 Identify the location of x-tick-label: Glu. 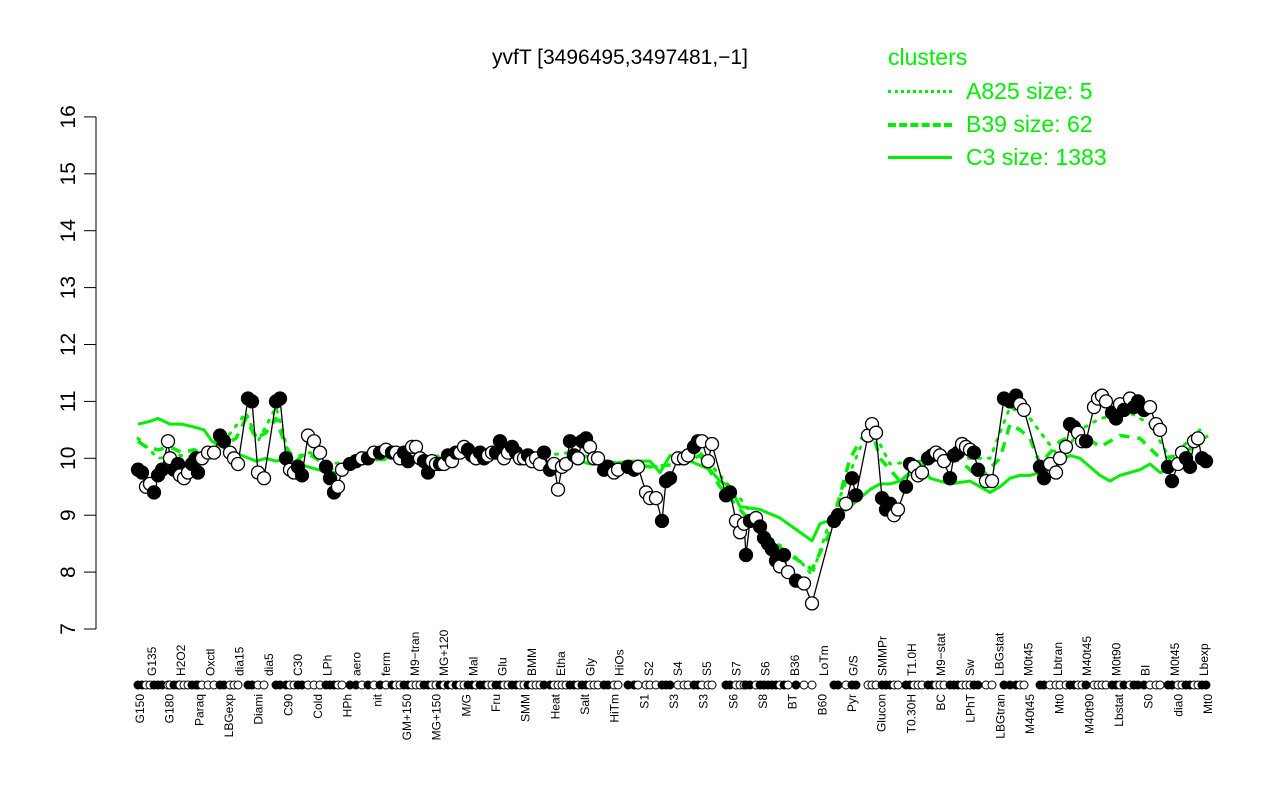
(503, 666).